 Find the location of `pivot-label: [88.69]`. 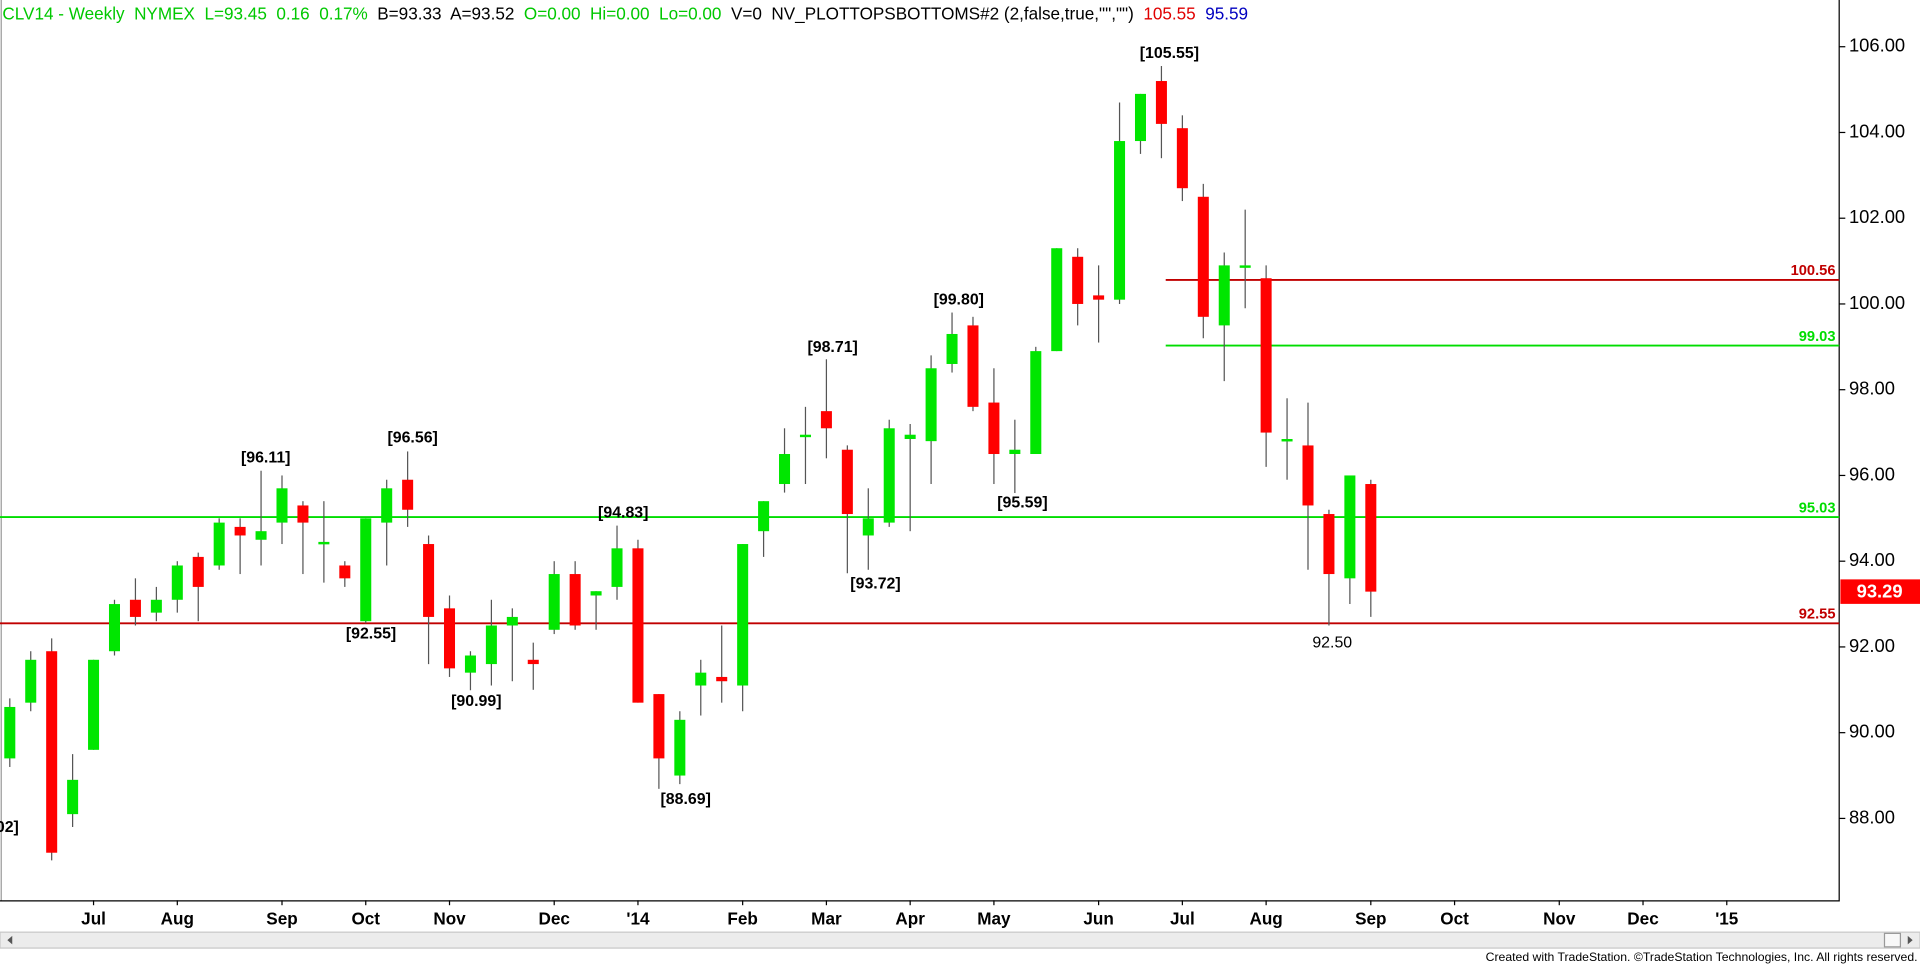

pivot-label: [88.69] is located at coordinates (686, 799).